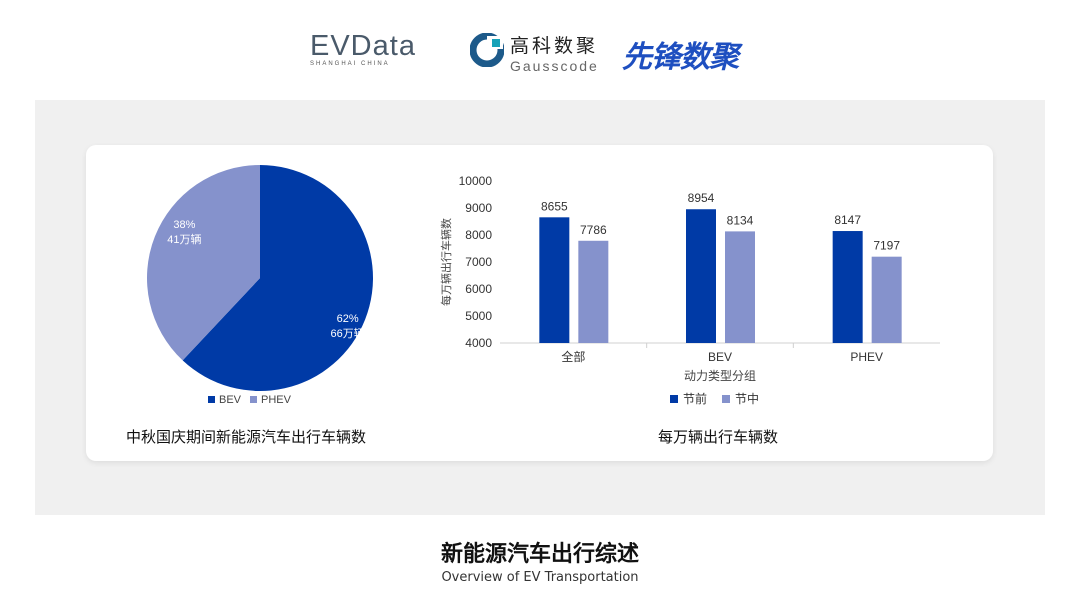 This screenshot has height=608, width=1080. I want to click on footer-title: 新能源汽车出行综述, so click(539, 554).